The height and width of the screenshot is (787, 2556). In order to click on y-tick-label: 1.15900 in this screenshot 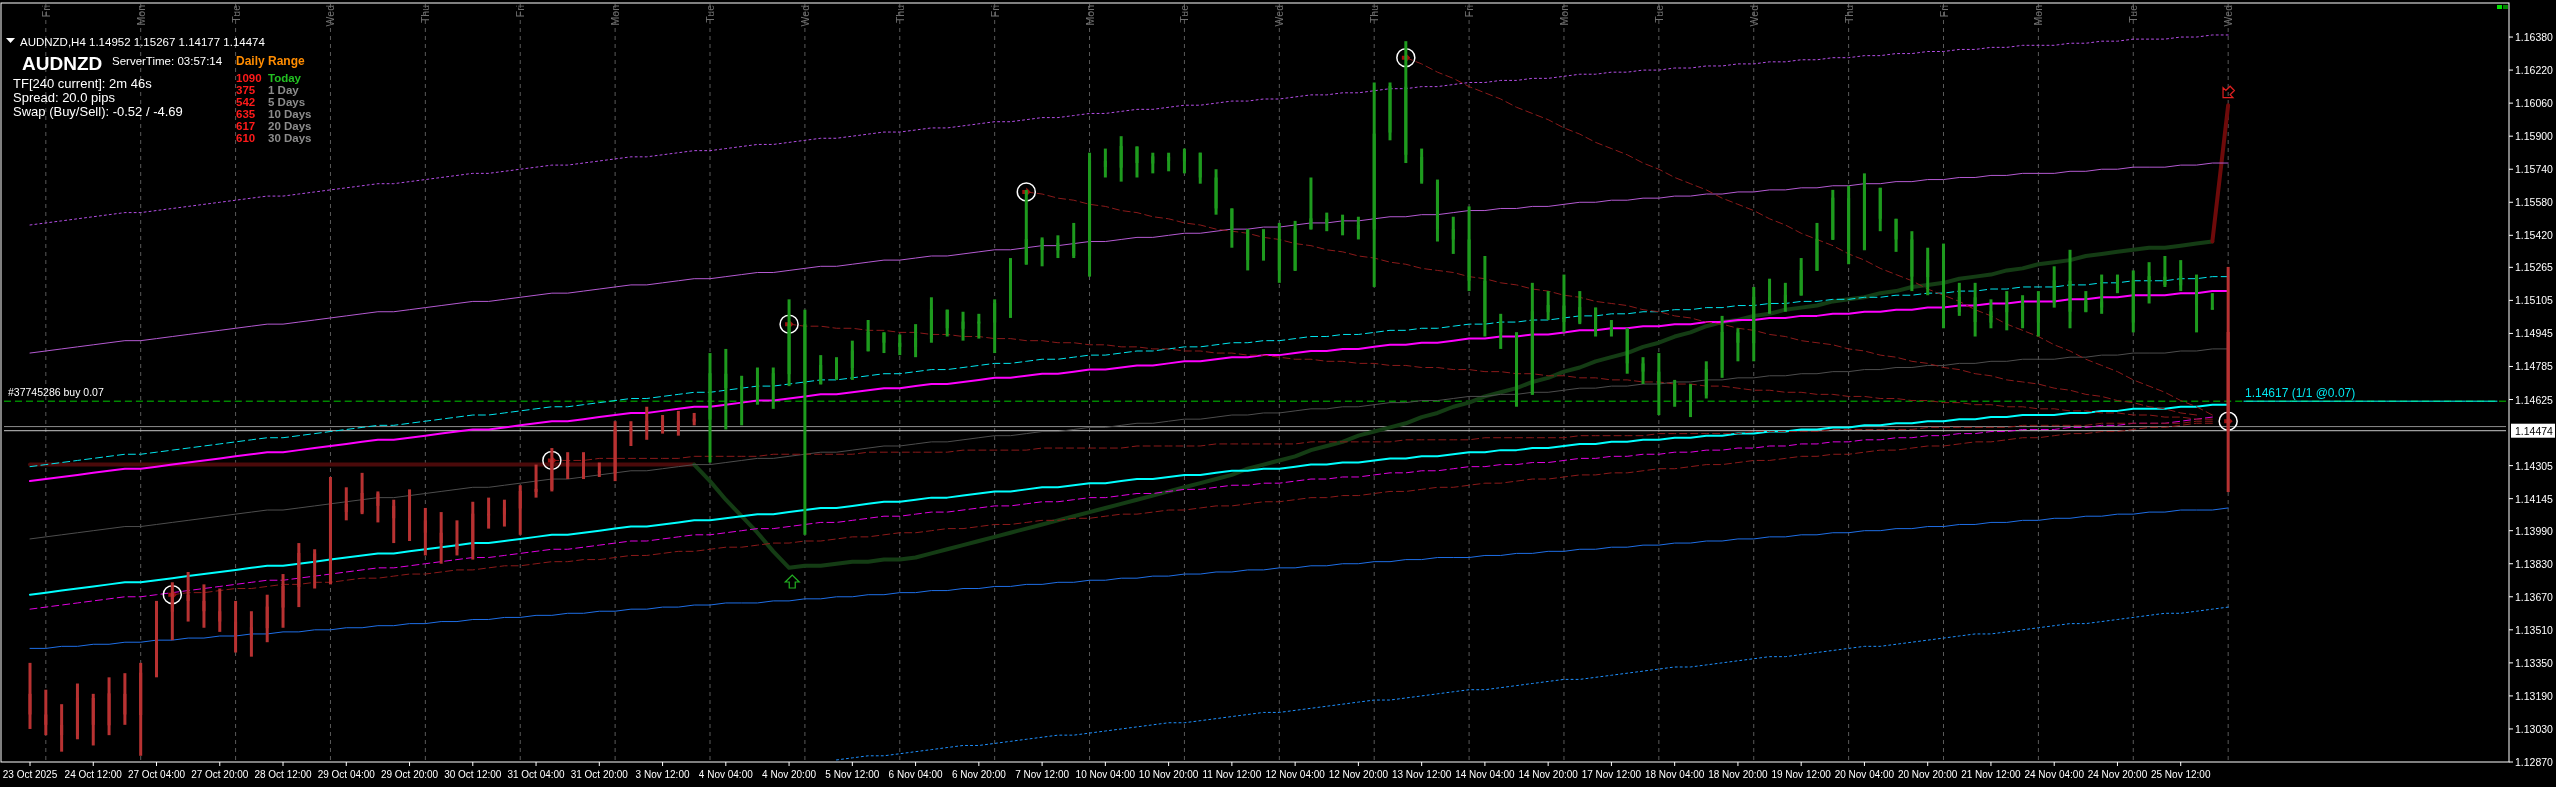, I will do `click(2534, 136)`.